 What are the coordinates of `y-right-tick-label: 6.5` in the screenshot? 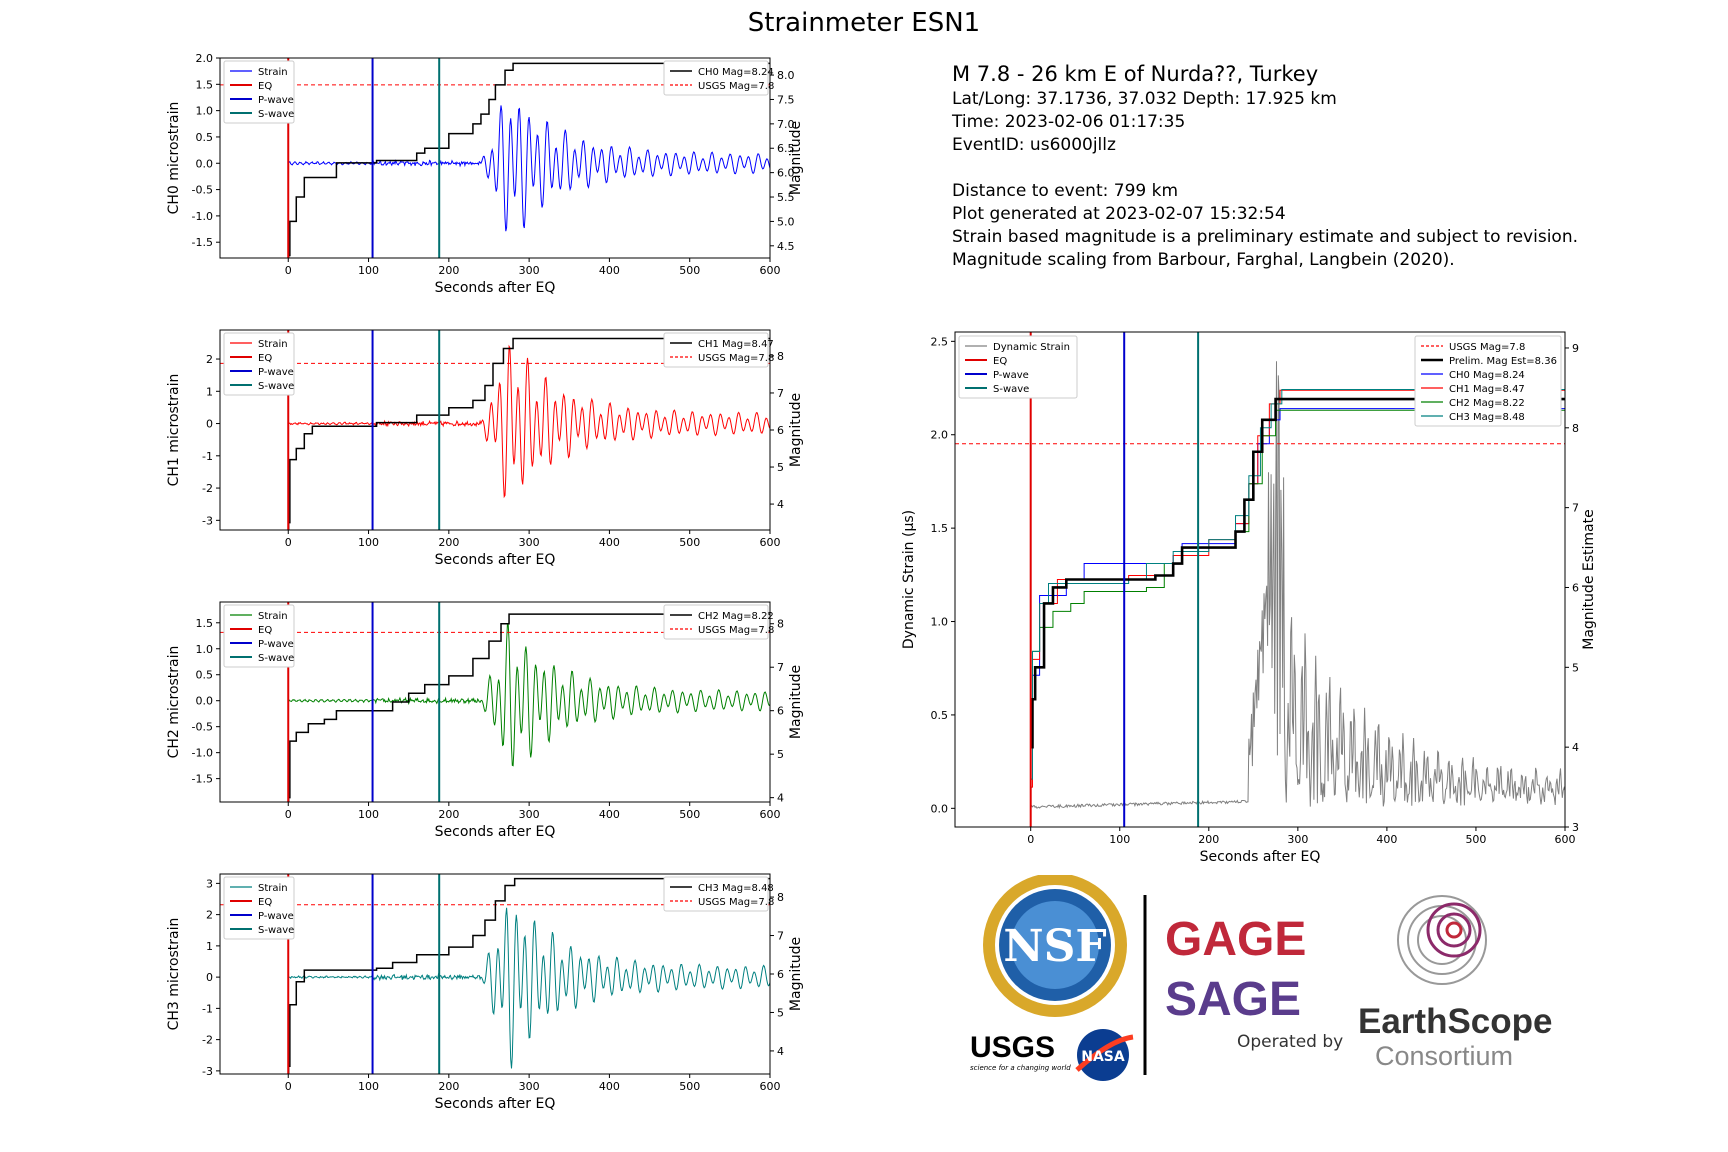 It's located at (786, 148).